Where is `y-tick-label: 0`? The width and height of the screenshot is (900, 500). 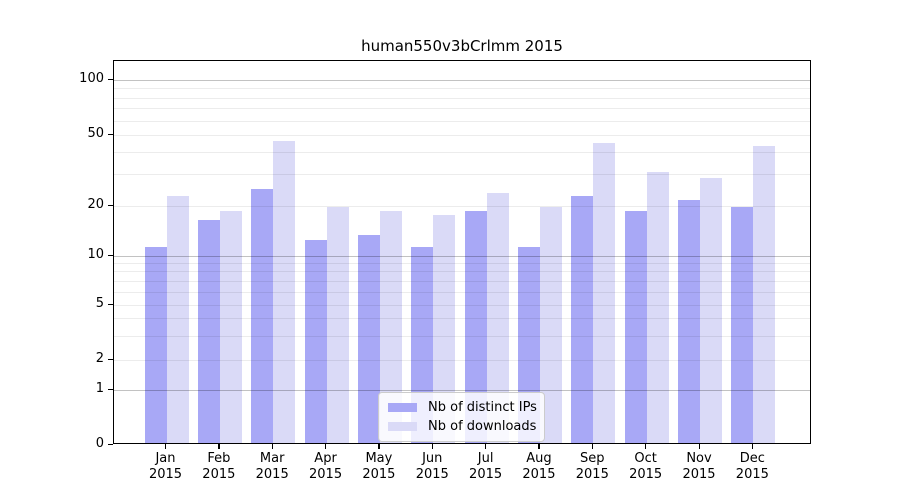
y-tick-label: 0 is located at coordinates (99, 443).